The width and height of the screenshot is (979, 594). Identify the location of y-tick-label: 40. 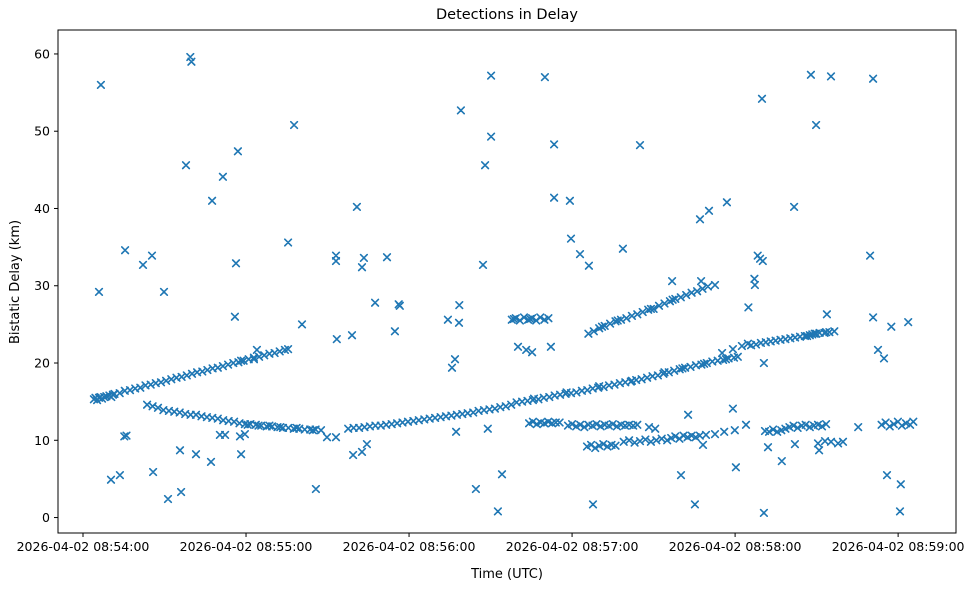
(42, 208).